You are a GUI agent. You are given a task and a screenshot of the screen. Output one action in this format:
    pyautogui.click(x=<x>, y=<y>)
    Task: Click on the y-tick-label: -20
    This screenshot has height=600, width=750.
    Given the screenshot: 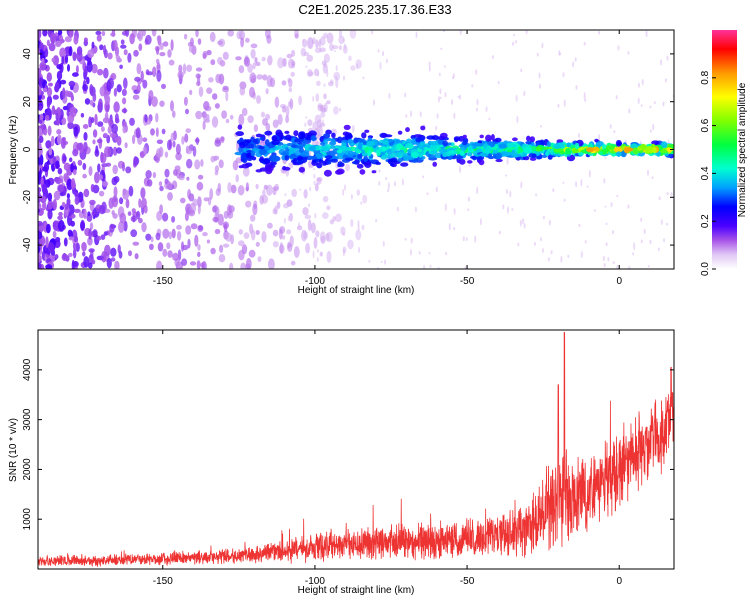 What is the action you would take?
    pyautogui.click(x=27, y=197)
    